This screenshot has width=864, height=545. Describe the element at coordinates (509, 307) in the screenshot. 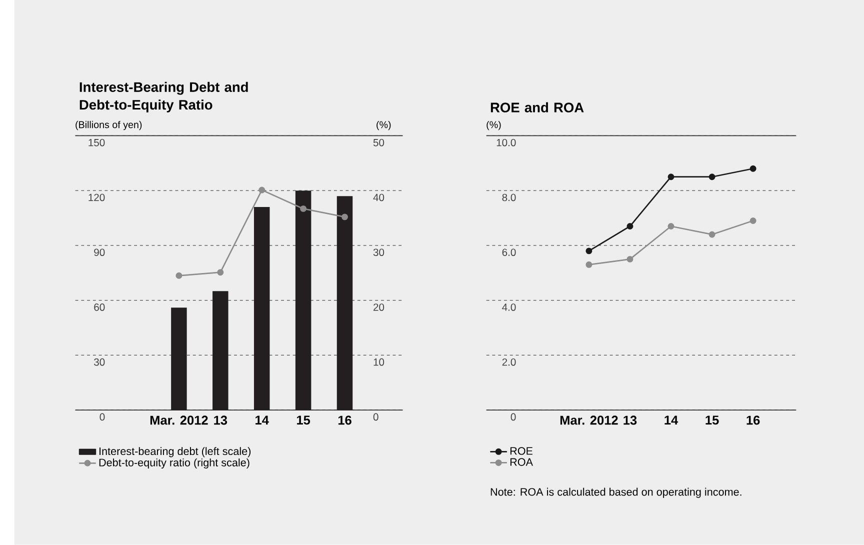

I see `y-tick-label: 4.0` at that location.